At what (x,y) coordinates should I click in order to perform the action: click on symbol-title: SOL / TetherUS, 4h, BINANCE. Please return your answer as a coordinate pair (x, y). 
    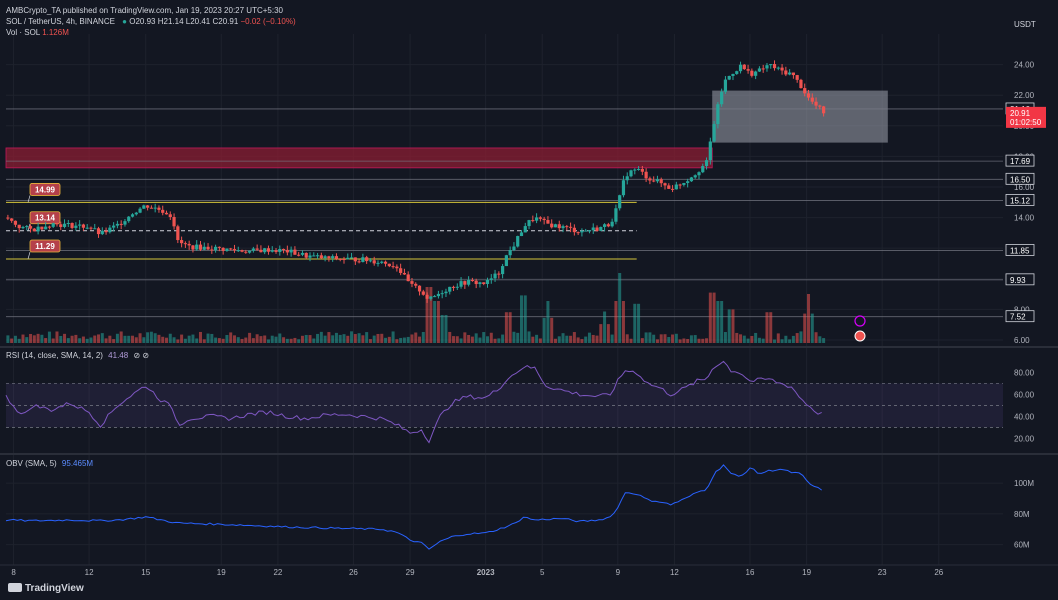
    Looking at the image, I should click on (60, 21).